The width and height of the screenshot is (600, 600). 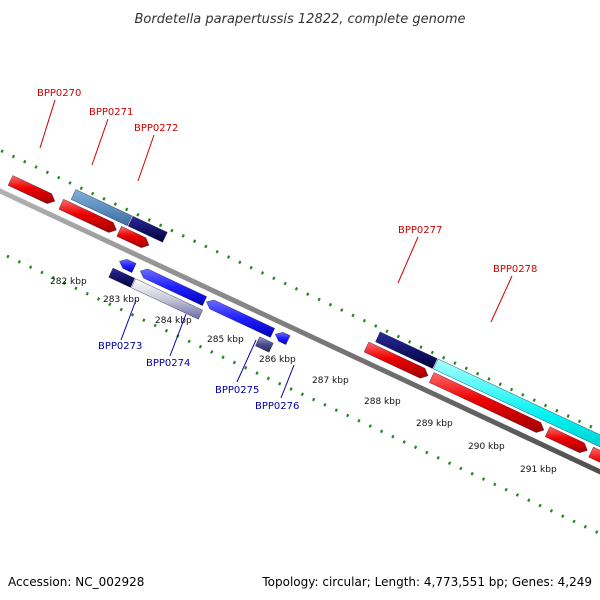 I want to click on forward-gene-bpp0271, so click(x=101, y=207).